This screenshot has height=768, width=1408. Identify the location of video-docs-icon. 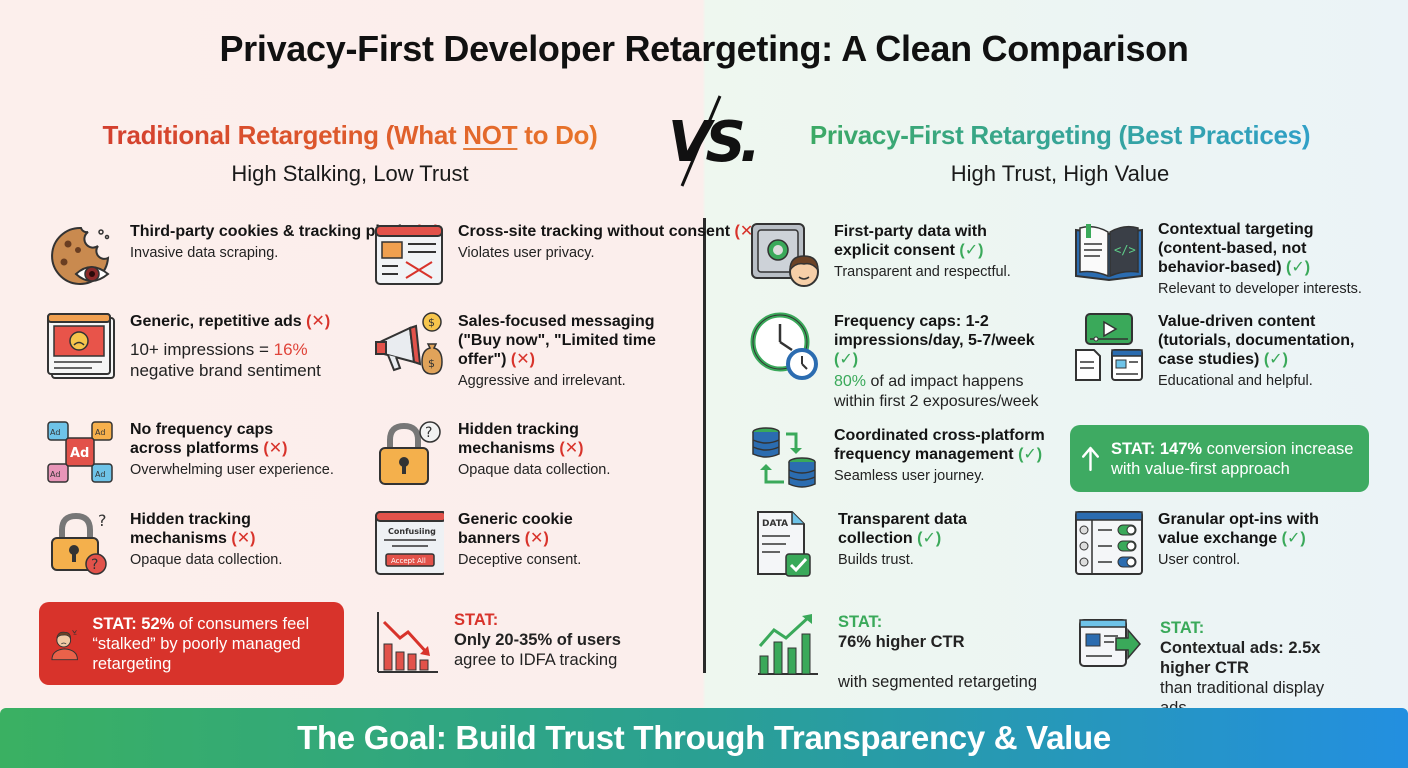
(1109, 347).